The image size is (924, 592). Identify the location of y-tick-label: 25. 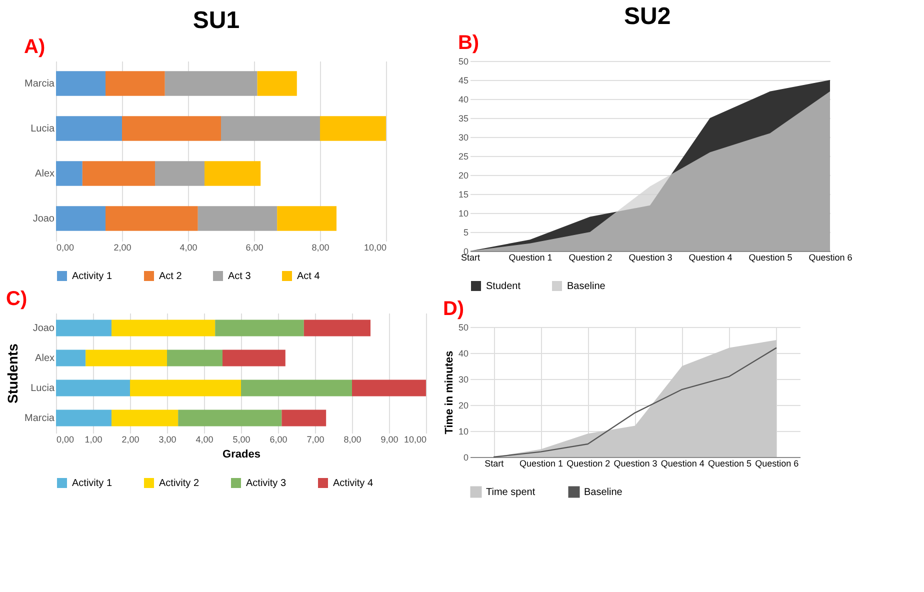
(463, 157).